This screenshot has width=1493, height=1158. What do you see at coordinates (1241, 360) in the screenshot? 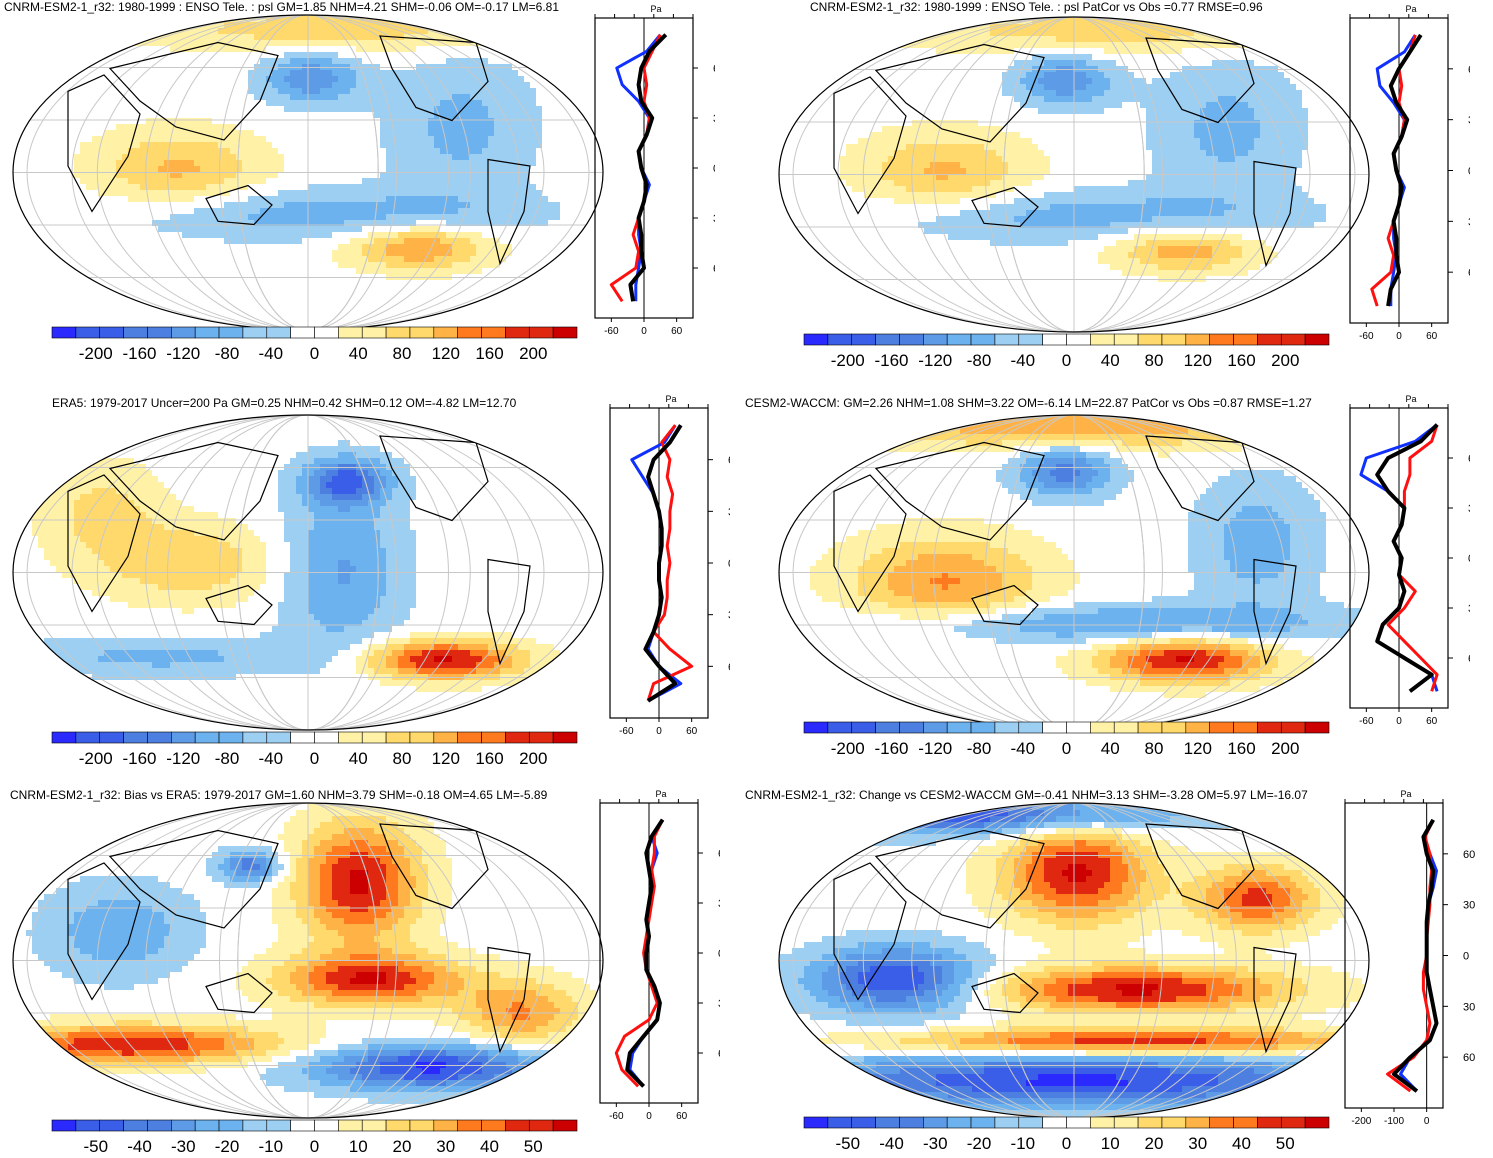
I see `colorbar-tick-label: 160` at bounding box center [1241, 360].